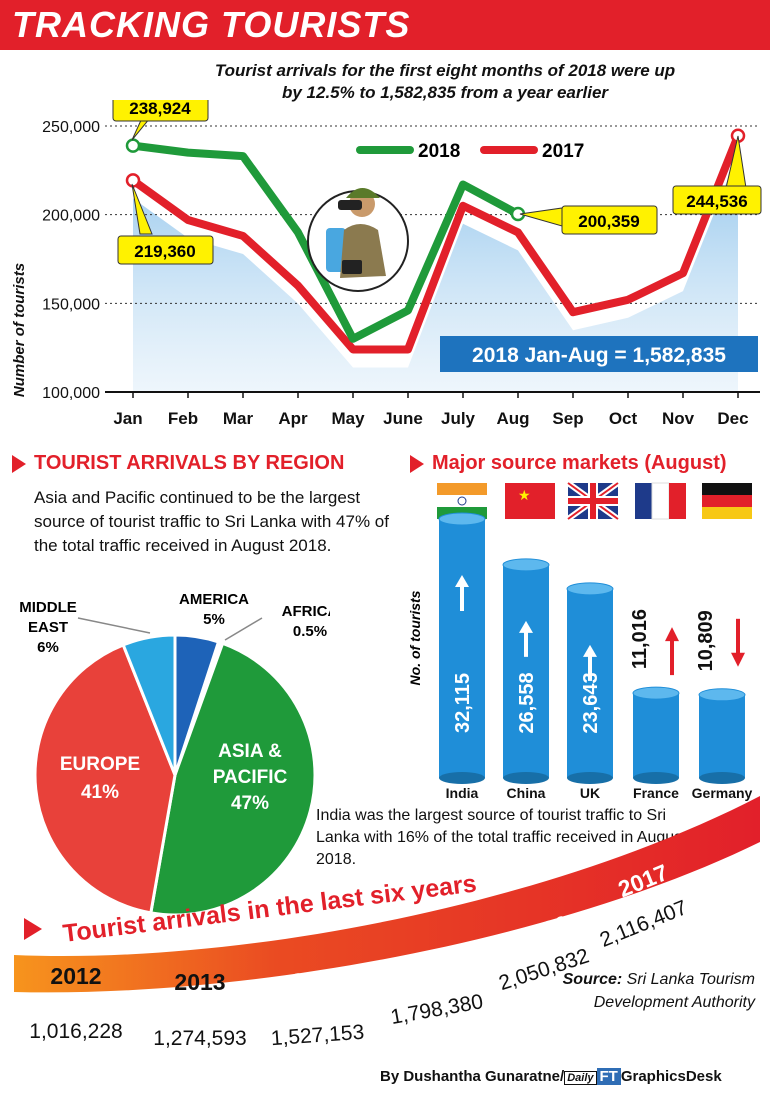  I want to click on x-tick-label: Oct, so click(623, 418).